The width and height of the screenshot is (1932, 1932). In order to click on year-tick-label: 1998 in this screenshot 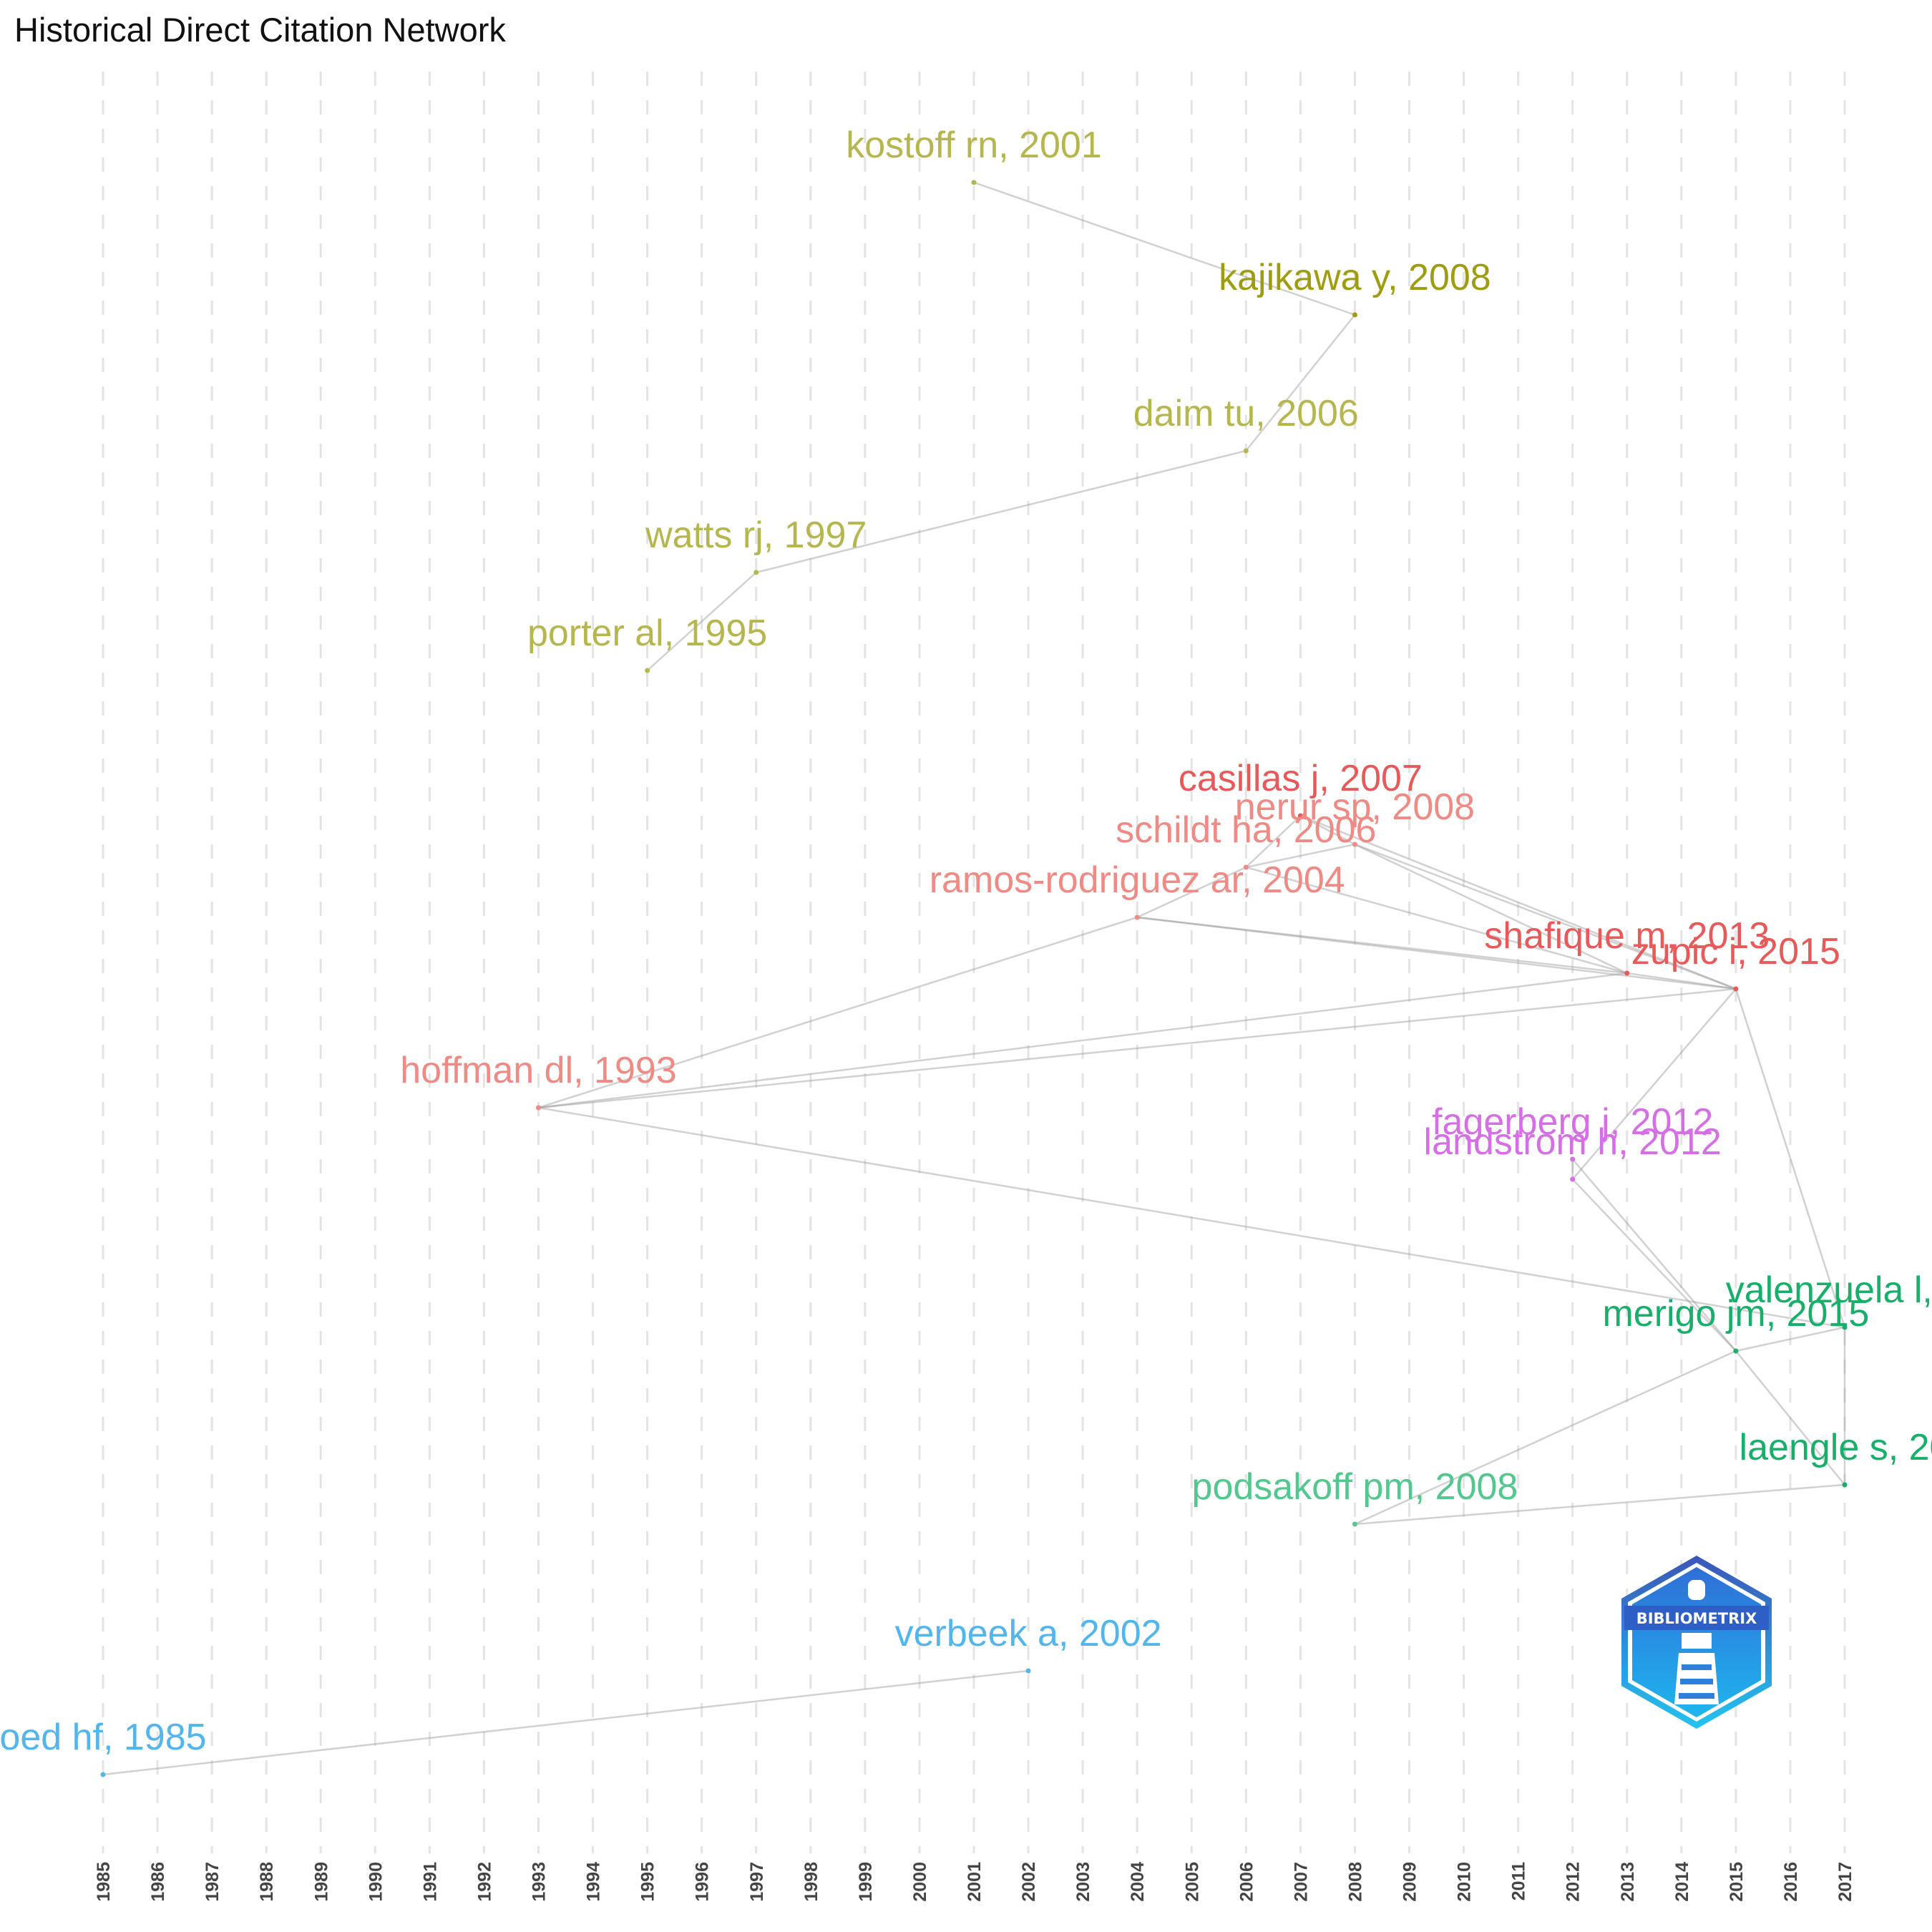, I will do `click(811, 1882)`.